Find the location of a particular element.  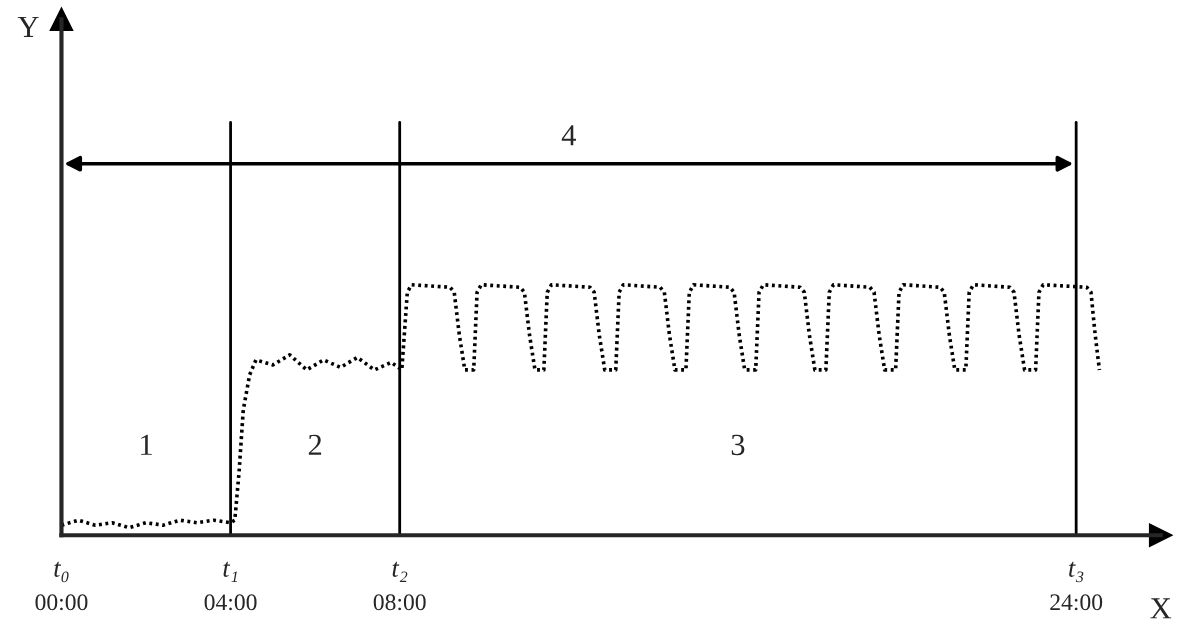

ref-line-label: t₂ is located at coordinates (400, 572).